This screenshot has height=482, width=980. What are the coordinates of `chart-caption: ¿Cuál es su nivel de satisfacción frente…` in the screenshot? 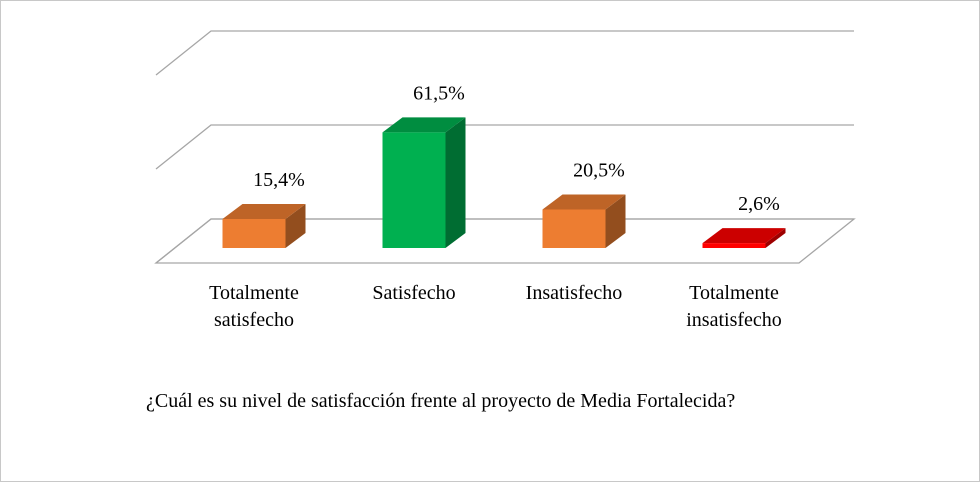 It's located at (441, 401).